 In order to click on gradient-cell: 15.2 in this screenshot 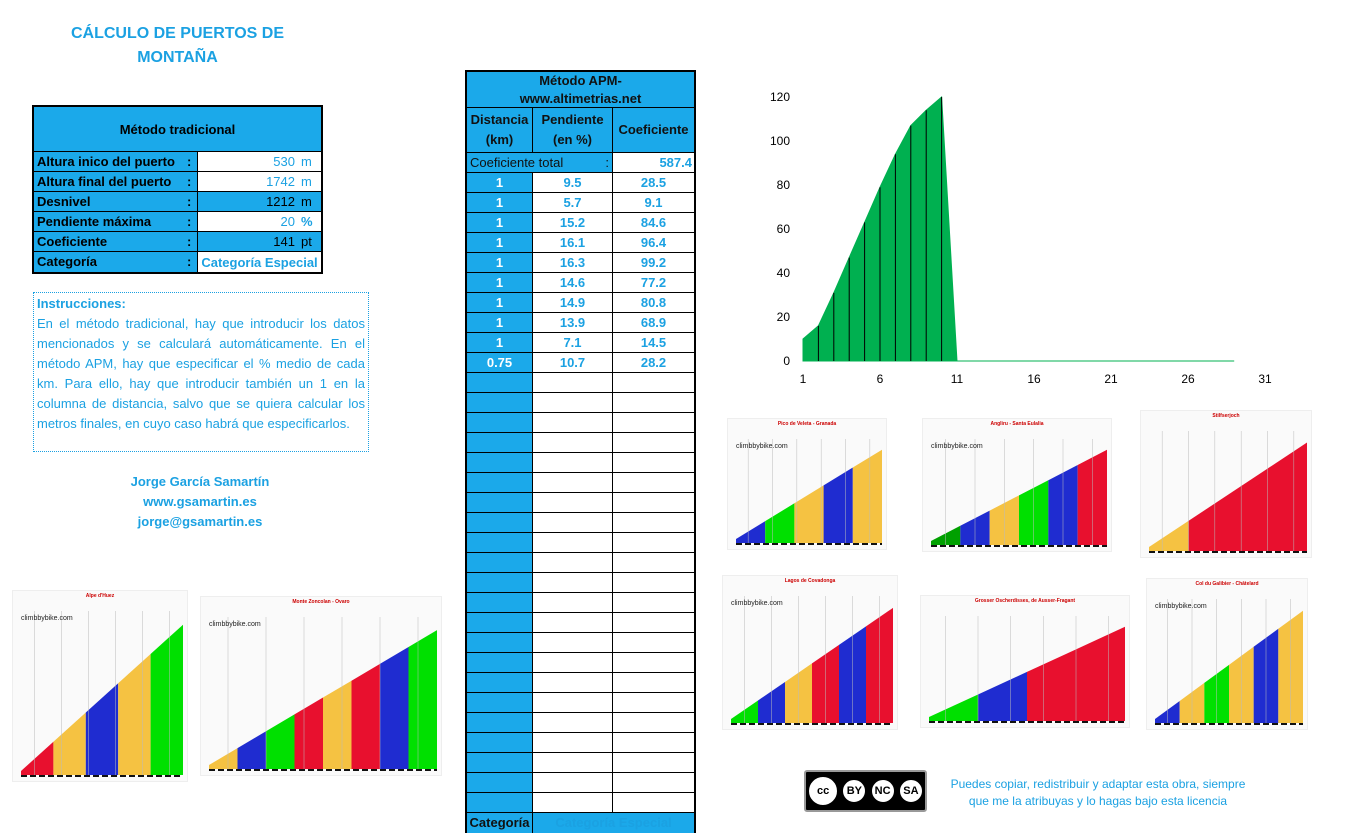, I will do `click(572, 222)`.